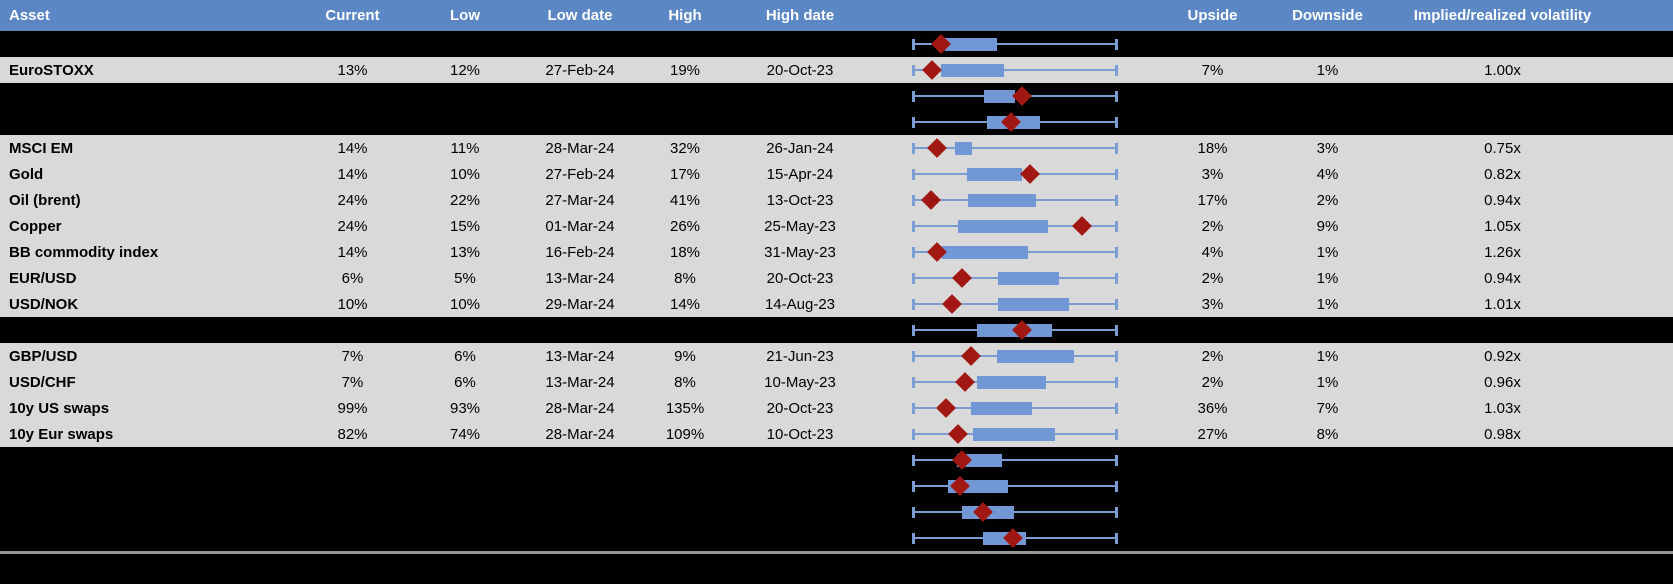  I want to click on high-date-cell: 13-Oct-23, so click(800, 200).